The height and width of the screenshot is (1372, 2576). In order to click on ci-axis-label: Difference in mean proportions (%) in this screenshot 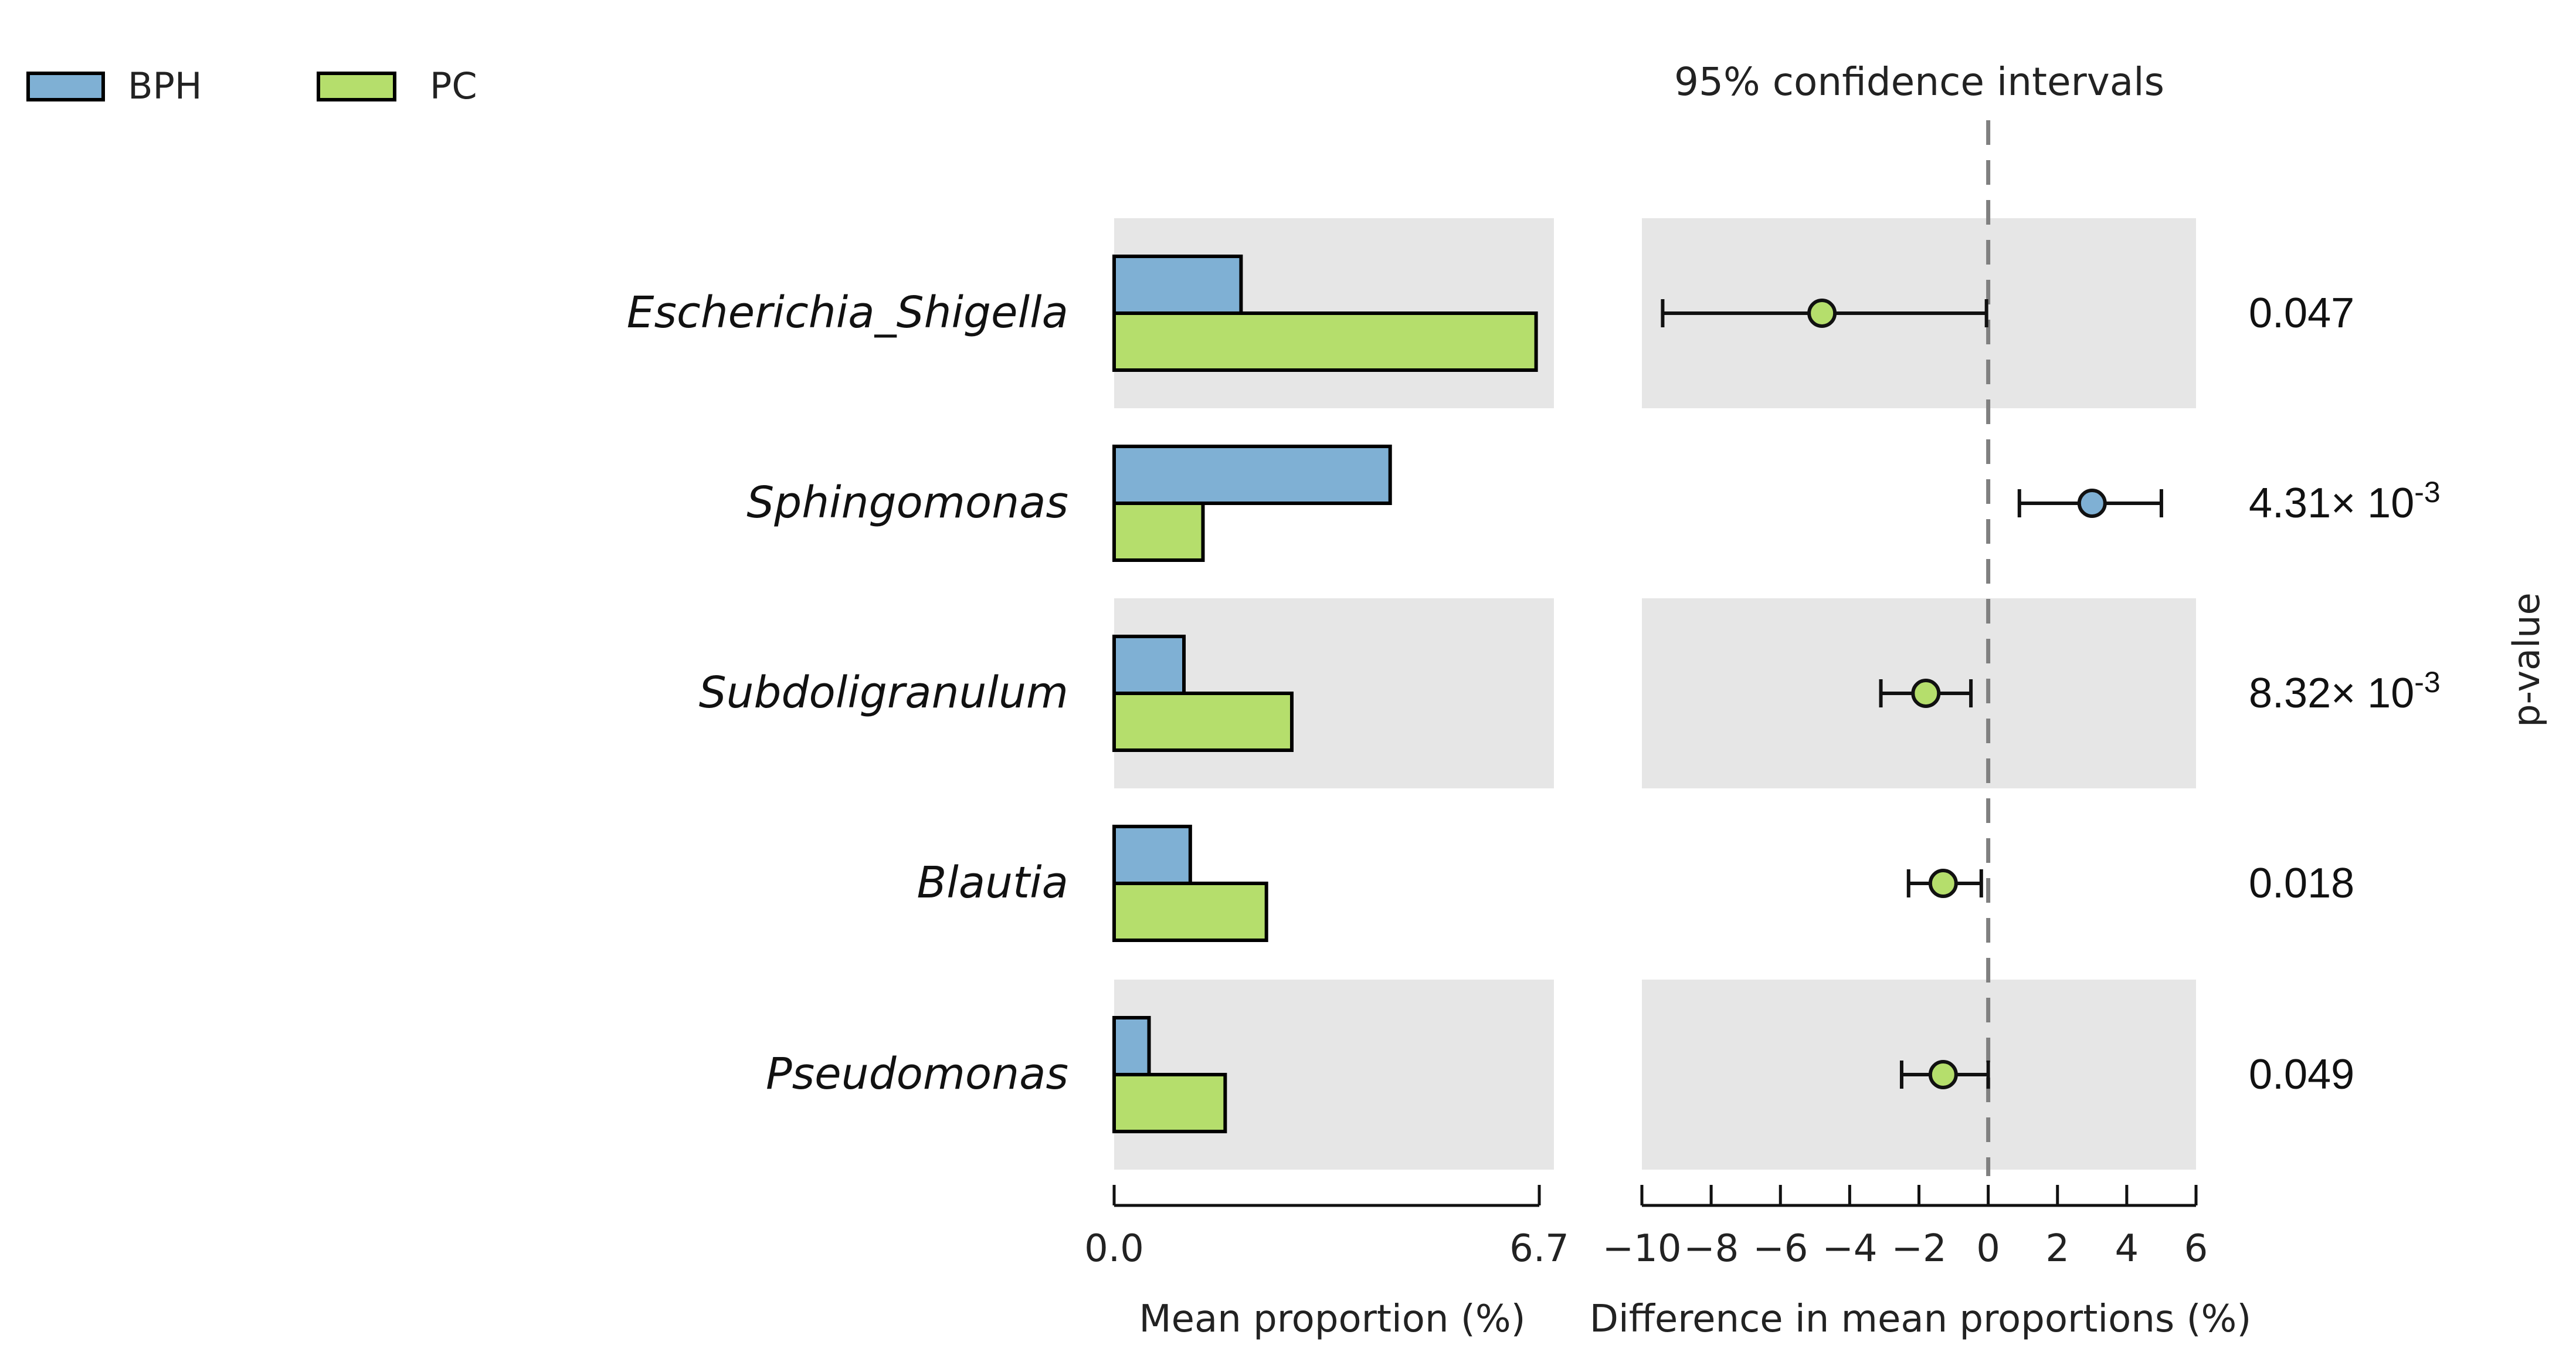, I will do `click(1921, 1319)`.